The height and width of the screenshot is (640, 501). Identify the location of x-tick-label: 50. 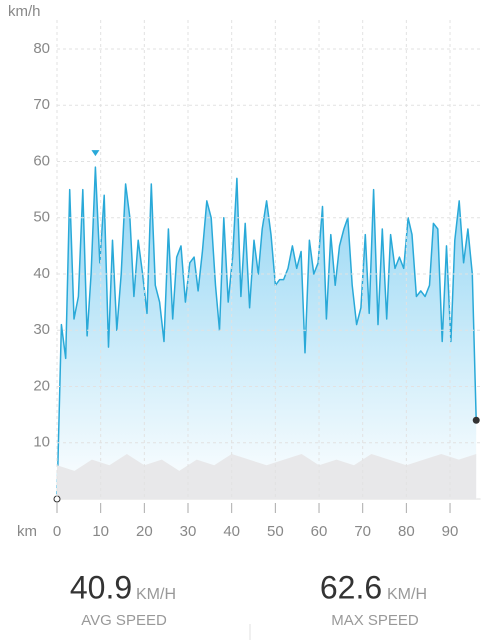
(275, 531).